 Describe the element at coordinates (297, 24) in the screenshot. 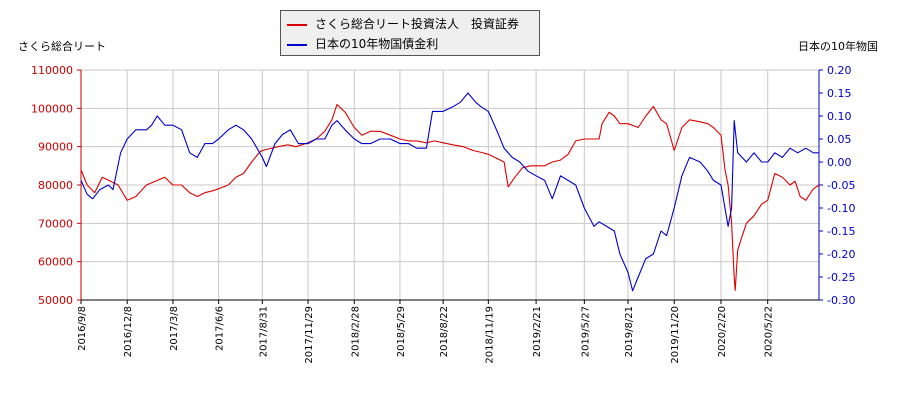

I see `legend-swatch-reit` at that location.